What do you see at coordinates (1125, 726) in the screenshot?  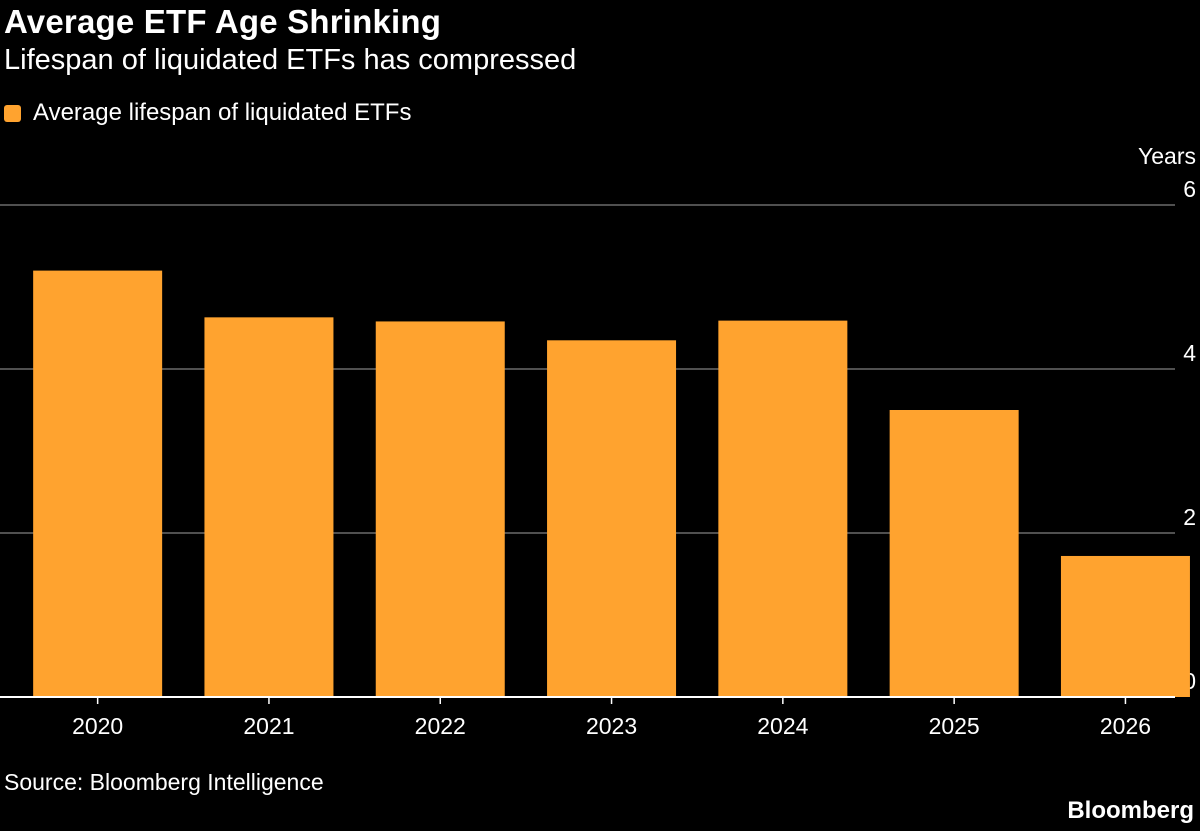 I see `x-tick-label-2026: 2026` at bounding box center [1125, 726].